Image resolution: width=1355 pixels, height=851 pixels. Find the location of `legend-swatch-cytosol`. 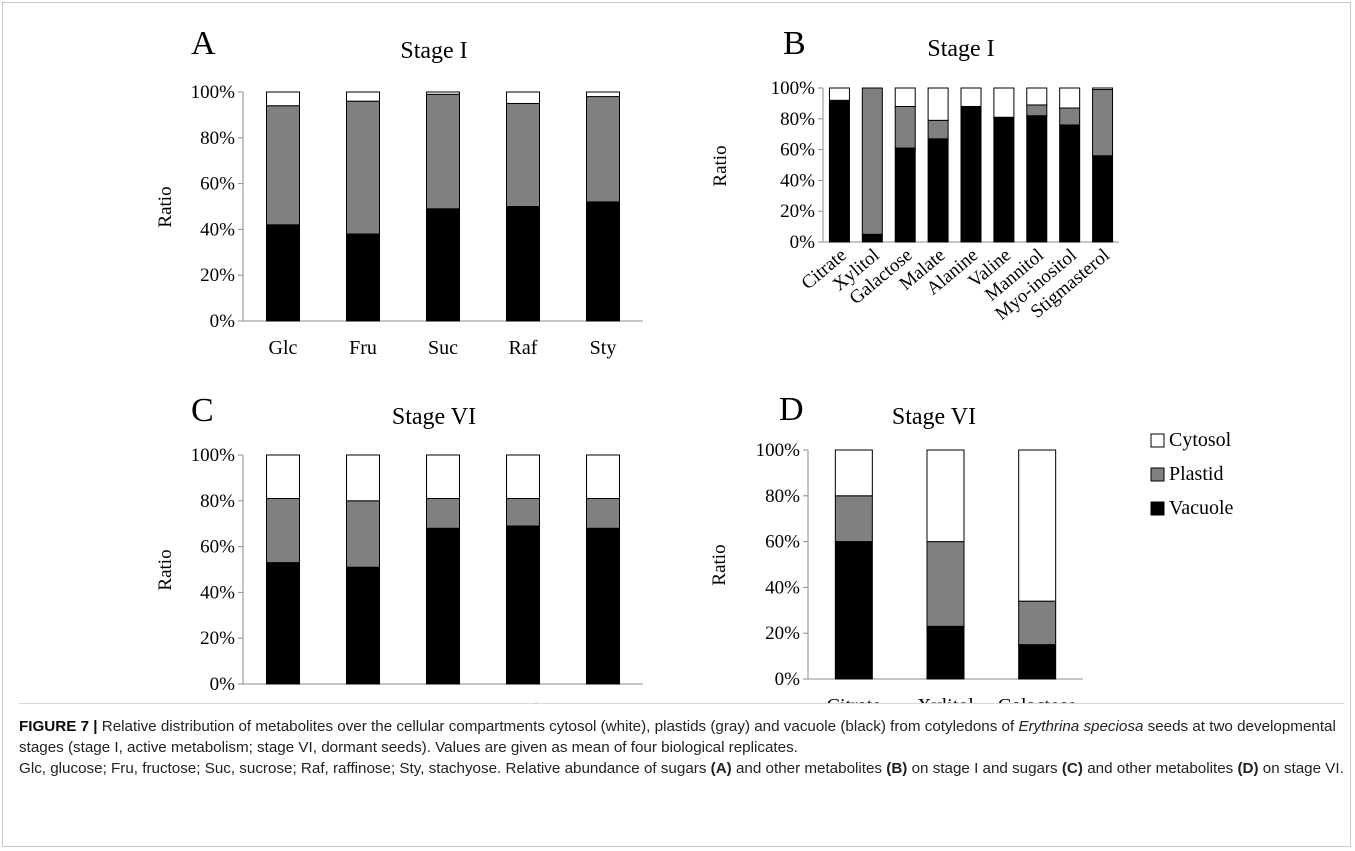

legend-swatch-cytosol is located at coordinates (1157, 440).